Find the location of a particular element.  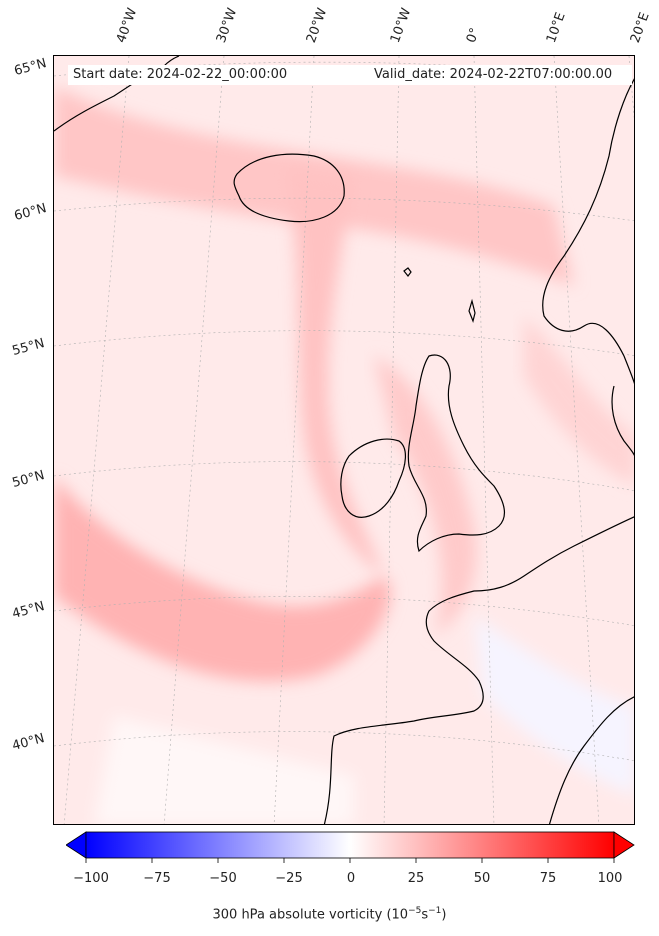

start-date-label: Start date: 2024-02-22_00:00:00 is located at coordinates (180, 74).